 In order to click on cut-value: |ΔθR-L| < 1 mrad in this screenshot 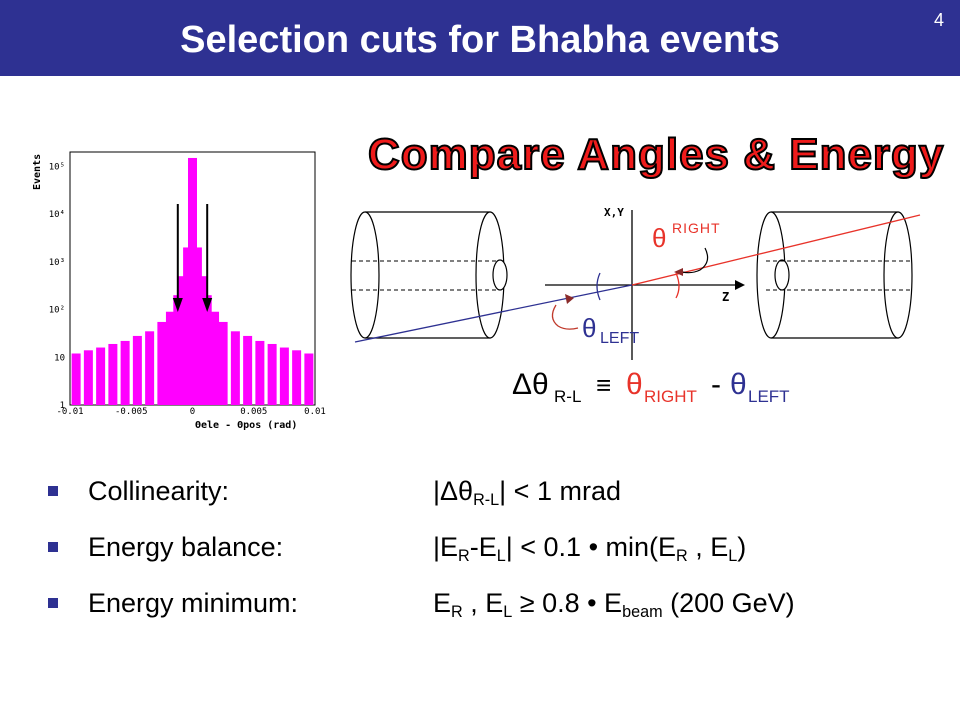, I will do `click(527, 492)`.